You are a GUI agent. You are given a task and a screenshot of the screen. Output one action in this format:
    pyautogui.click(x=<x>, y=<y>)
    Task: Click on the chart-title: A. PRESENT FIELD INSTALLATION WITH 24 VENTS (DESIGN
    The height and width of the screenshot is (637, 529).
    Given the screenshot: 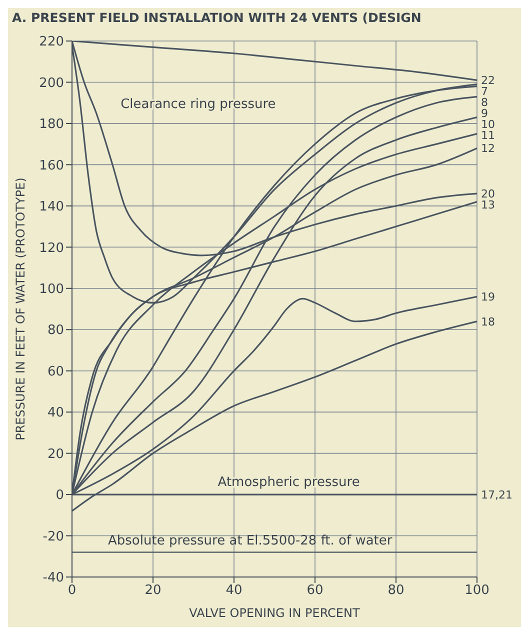 What is the action you would take?
    pyautogui.click(x=216, y=18)
    